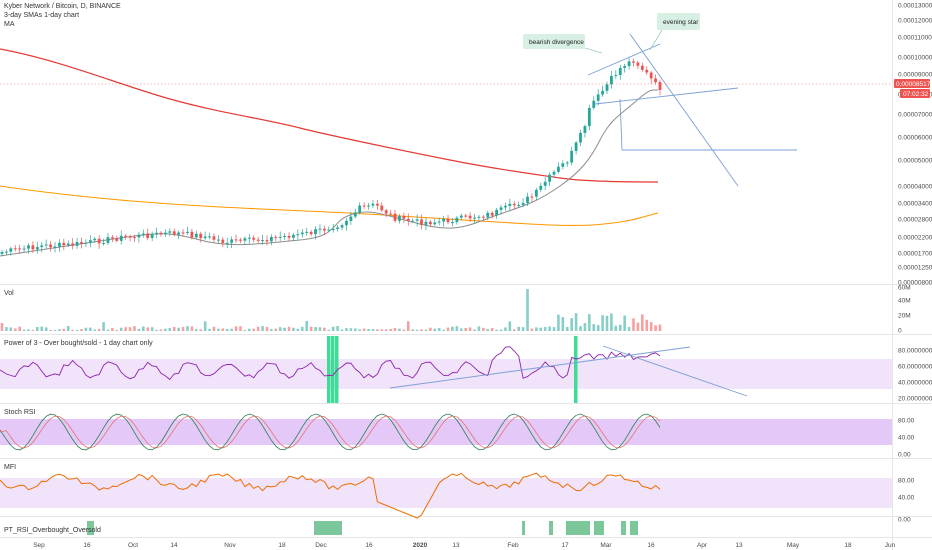 The width and height of the screenshot is (932, 550). I want to click on volume-axis: 60M 40M 20M 0, so click(904, 309).